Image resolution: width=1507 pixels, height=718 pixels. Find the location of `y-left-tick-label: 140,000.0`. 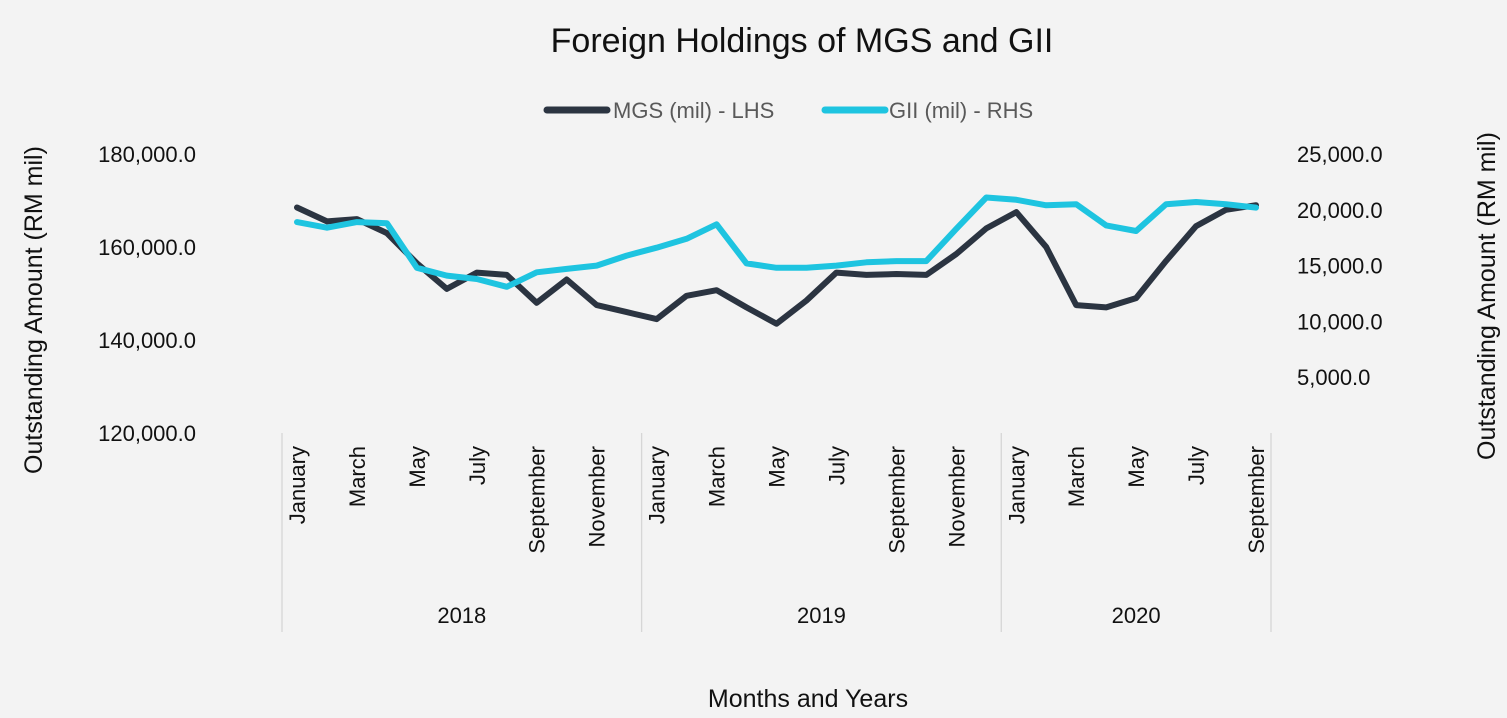

y-left-tick-label: 140,000.0 is located at coordinates (147, 340).